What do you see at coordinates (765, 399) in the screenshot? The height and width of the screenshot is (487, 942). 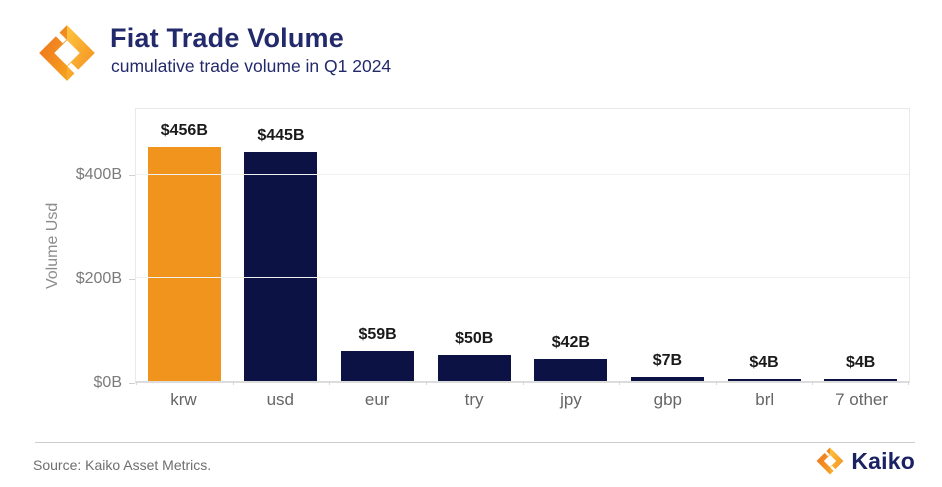 I see `x-tick-label: brl` at bounding box center [765, 399].